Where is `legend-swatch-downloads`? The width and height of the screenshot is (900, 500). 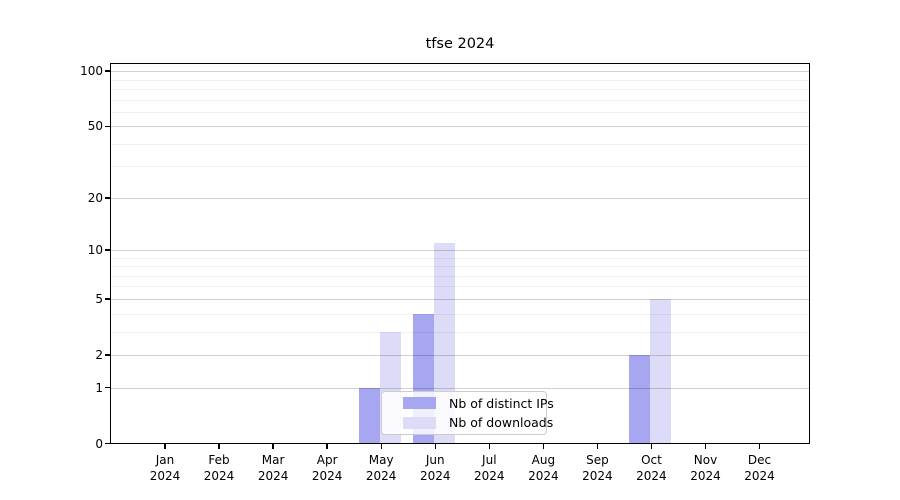
legend-swatch-downloads is located at coordinates (419, 422).